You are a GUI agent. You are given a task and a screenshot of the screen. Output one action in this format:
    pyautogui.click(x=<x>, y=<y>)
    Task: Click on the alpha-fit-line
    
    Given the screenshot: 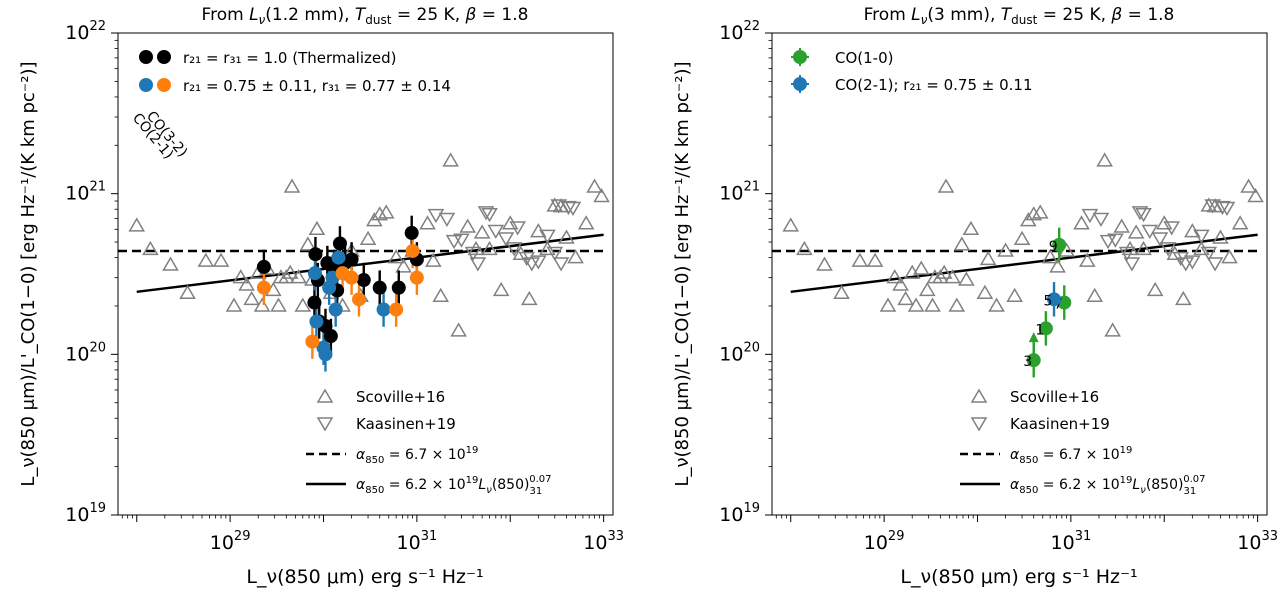 What is the action you would take?
    pyautogui.click(x=1024, y=263)
    